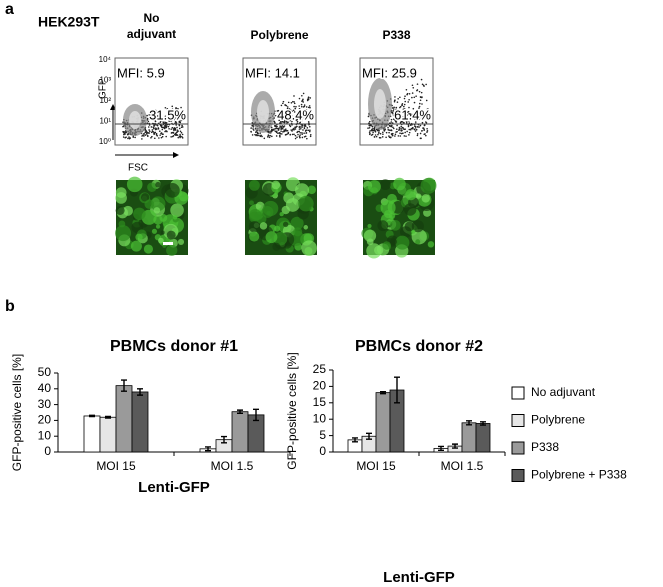 The width and height of the screenshot is (663, 587). Describe the element at coordinates (292, 410) in the screenshot. I see `y-axis-label: GFP-positive cells [%]` at that location.